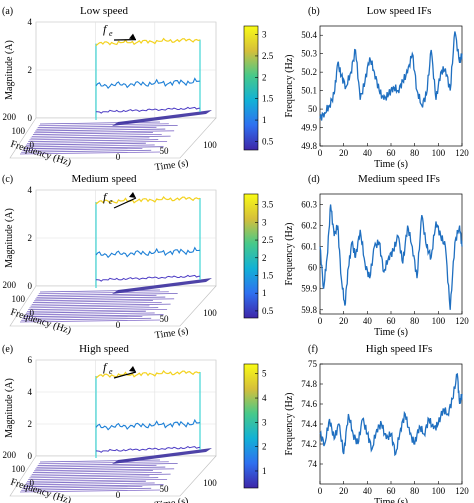  Describe the element at coordinates (264, 471) in the screenshot. I see `colorbar-tick-label: 1` at that location.